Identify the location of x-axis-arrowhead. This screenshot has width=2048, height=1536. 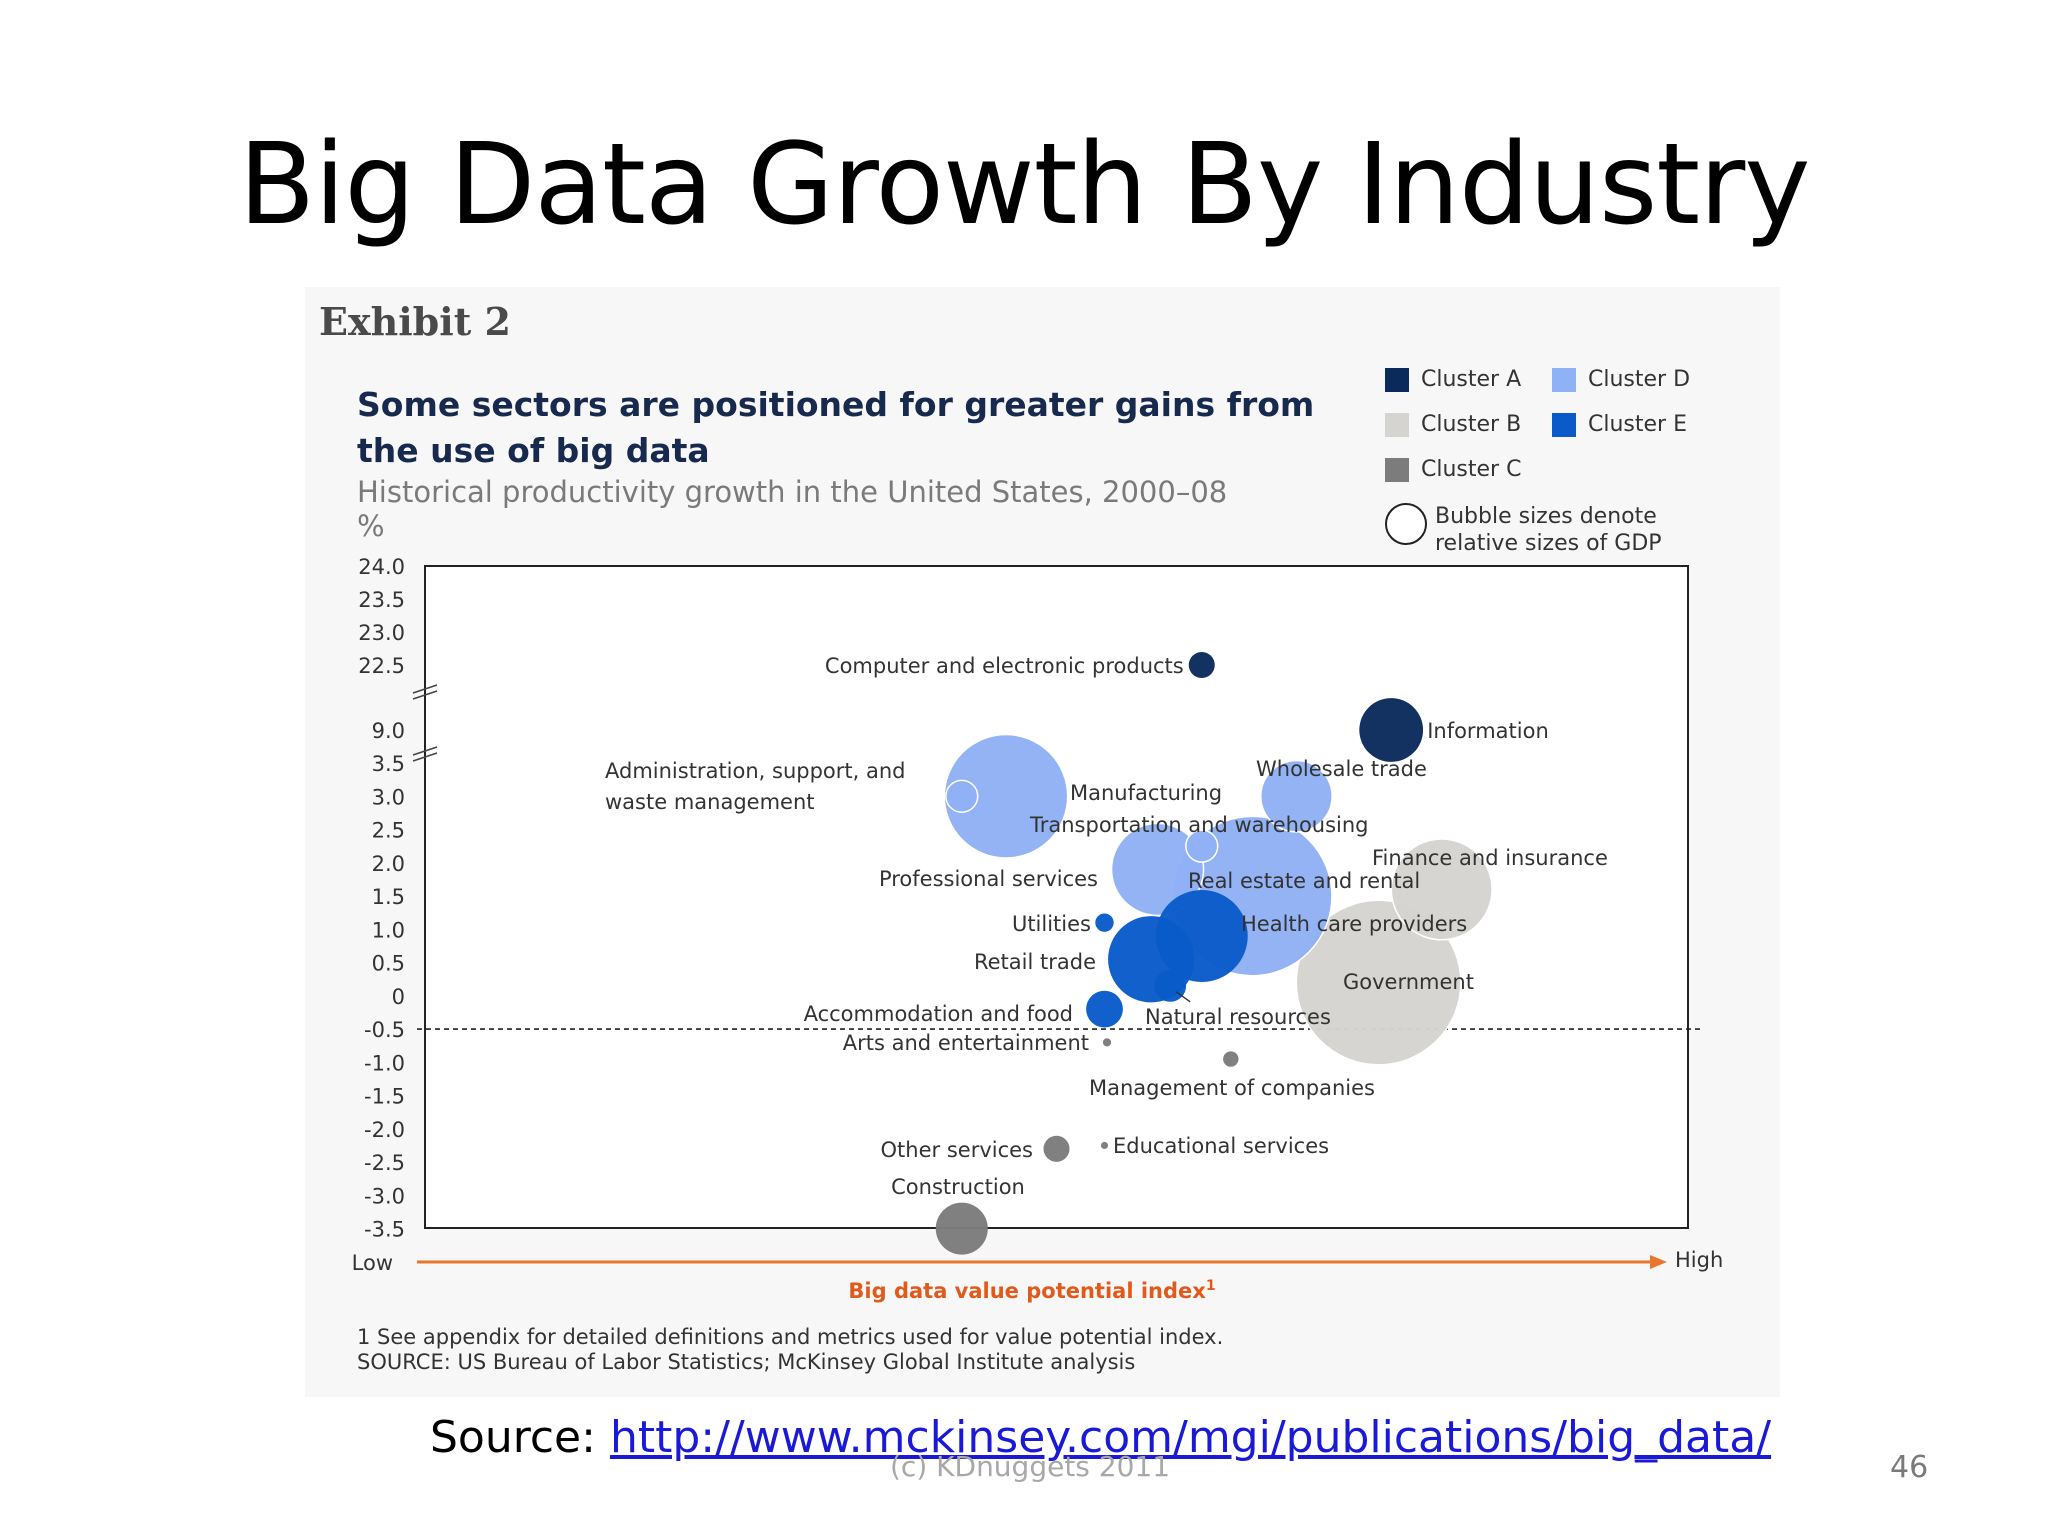
(1658, 1262).